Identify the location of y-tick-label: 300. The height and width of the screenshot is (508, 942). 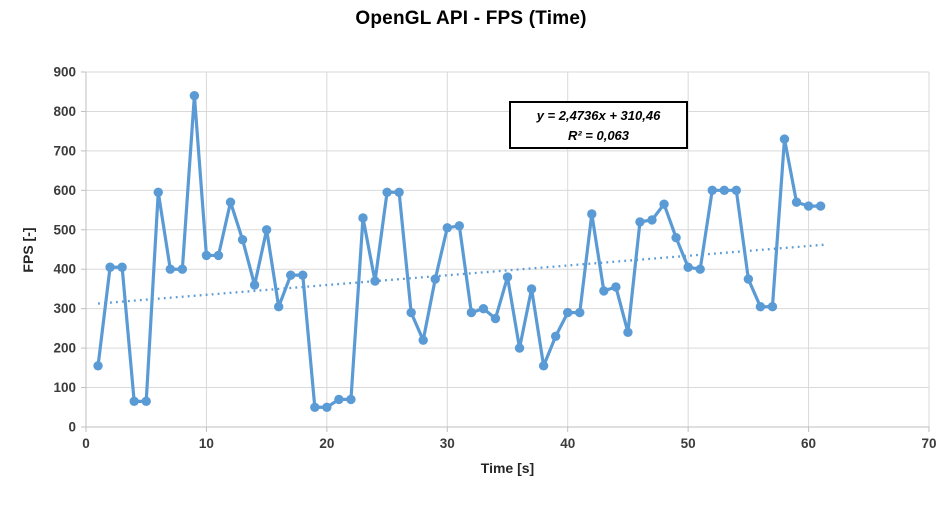
(64, 308).